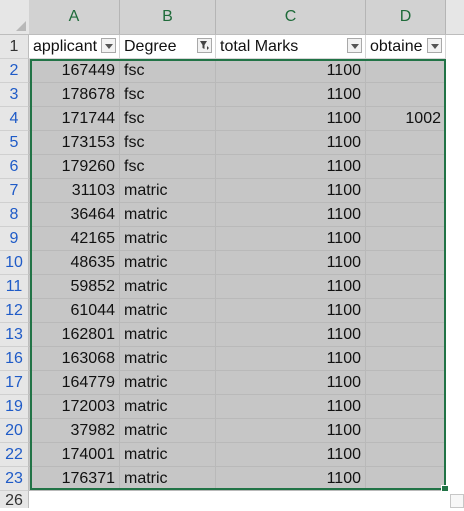 This screenshot has width=464, height=511. I want to click on header-cell-applicant: applicant, so click(74, 47).